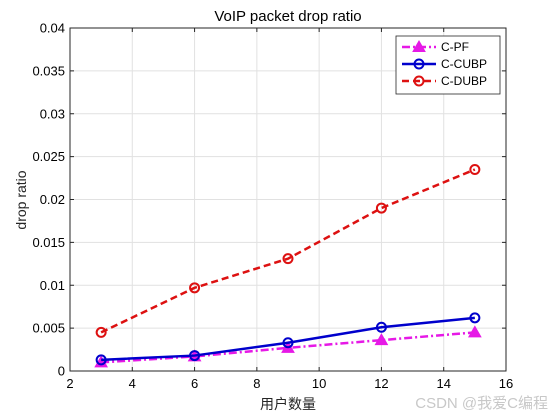 The width and height of the screenshot is (557, 417). Describe the element at coordinates (464, 64) in the screenshot. I see `legend-label: C-CUBP` at that location.